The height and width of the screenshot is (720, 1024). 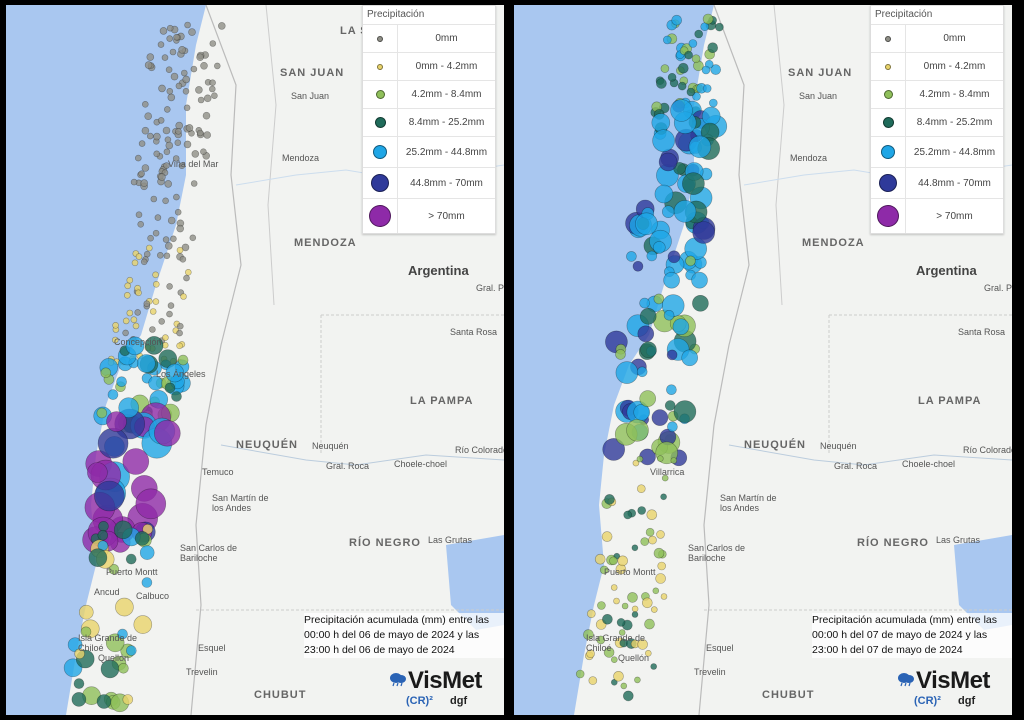 I want to click on legend-title: Precipitación, so click(x=396, y=14).